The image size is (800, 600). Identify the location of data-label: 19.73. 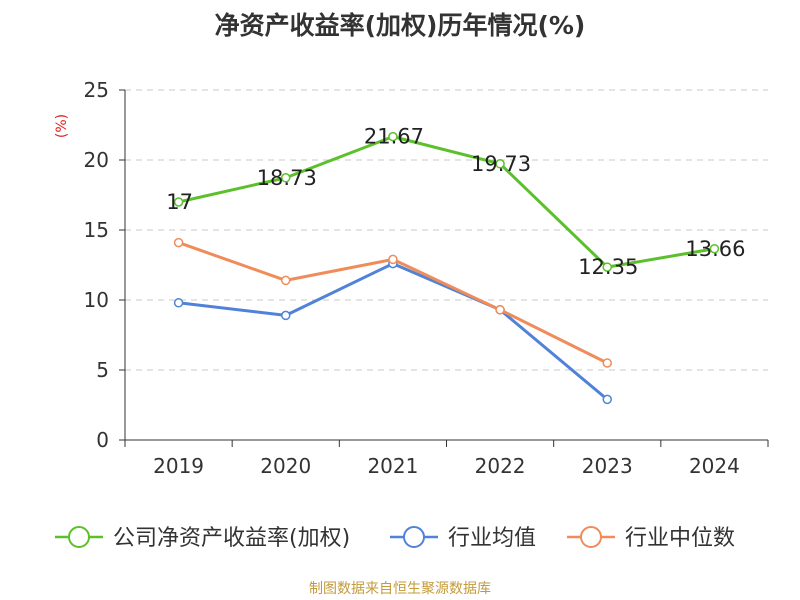
(501, 164).